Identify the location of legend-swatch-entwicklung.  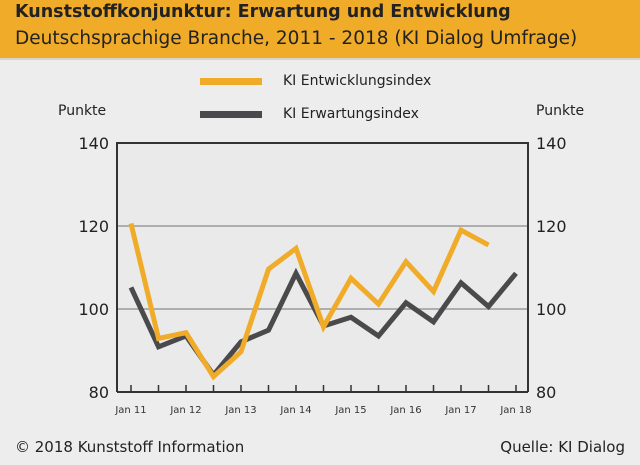
(231, 81).